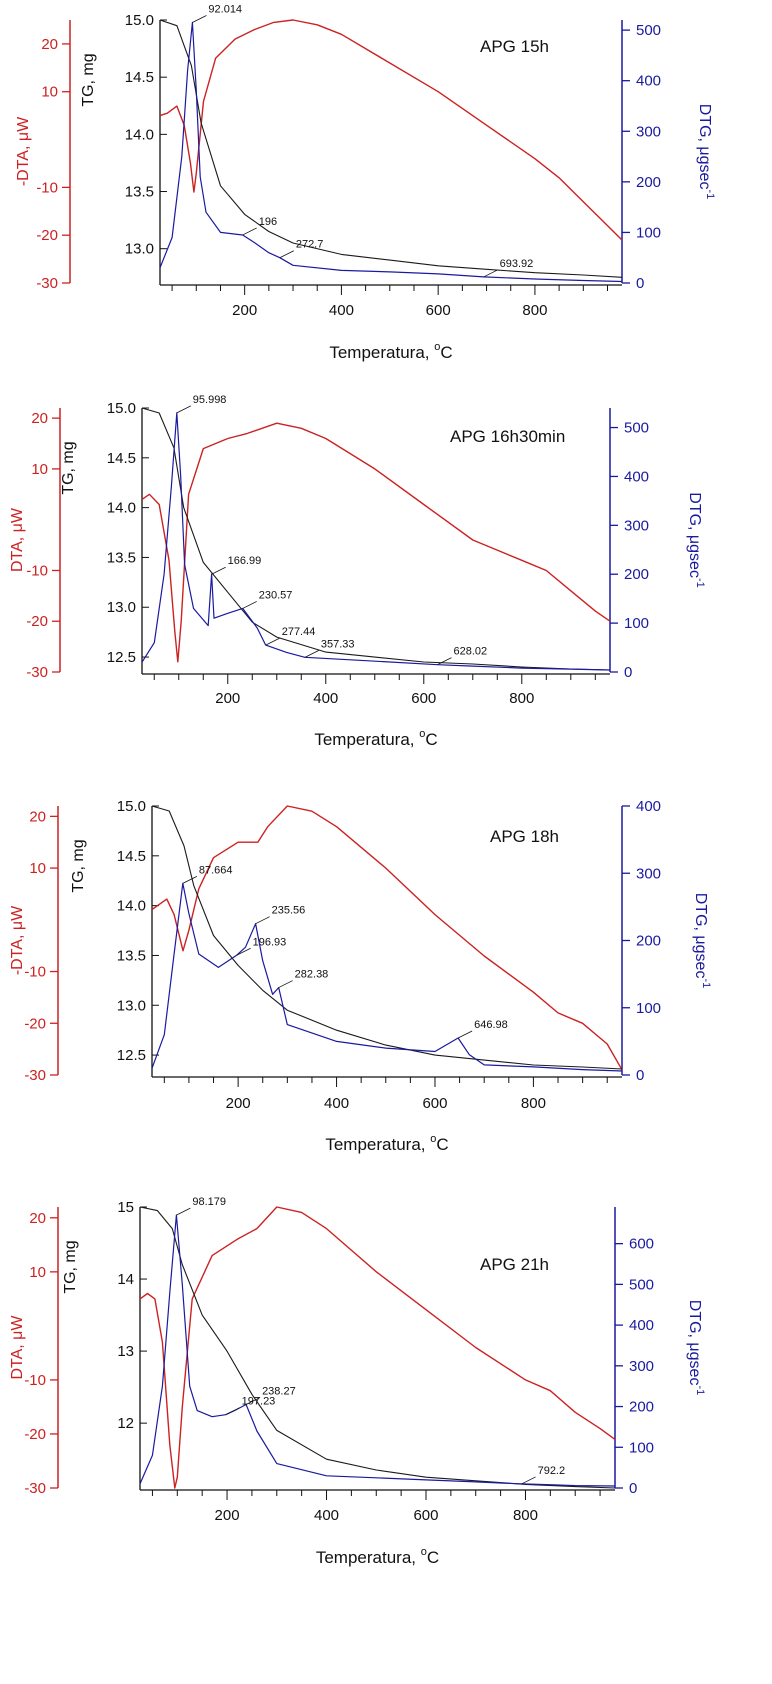 The image size is (772, 1684). What do you see at coordinates (312, 975) in the screenshot?
I see `annotation-label: 282.38` at bounding box center [312, 975].